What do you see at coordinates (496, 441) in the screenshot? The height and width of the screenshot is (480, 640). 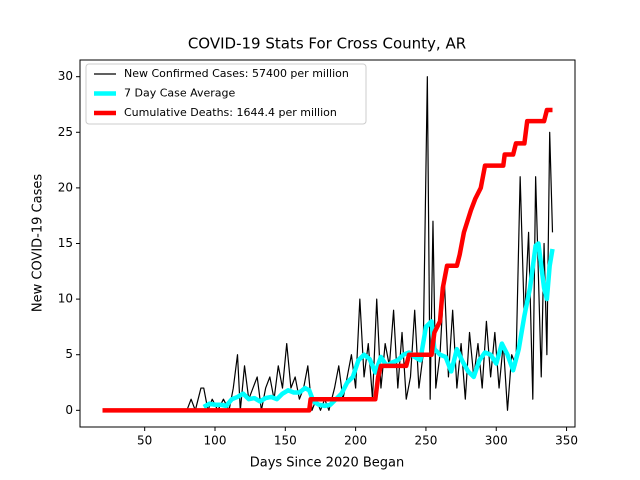 I see `x-tick-label: 300` at bounding box center [496, 441].